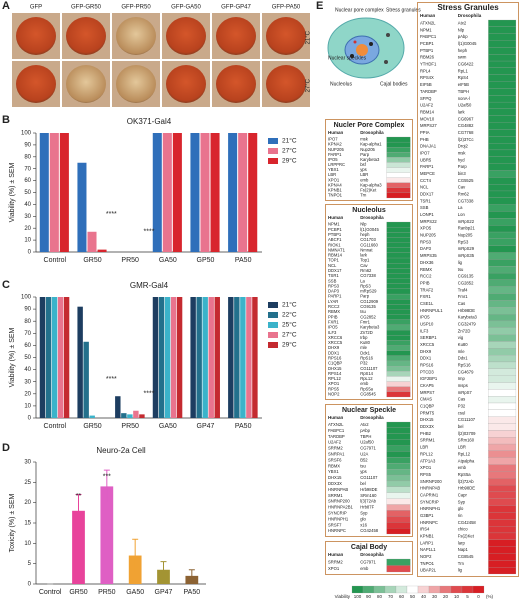 This screenshot has height=607, width=519. Describe the element at coordinates (336, 454) in the screenshot. I see `gene-human: SNRPA1` at that location.